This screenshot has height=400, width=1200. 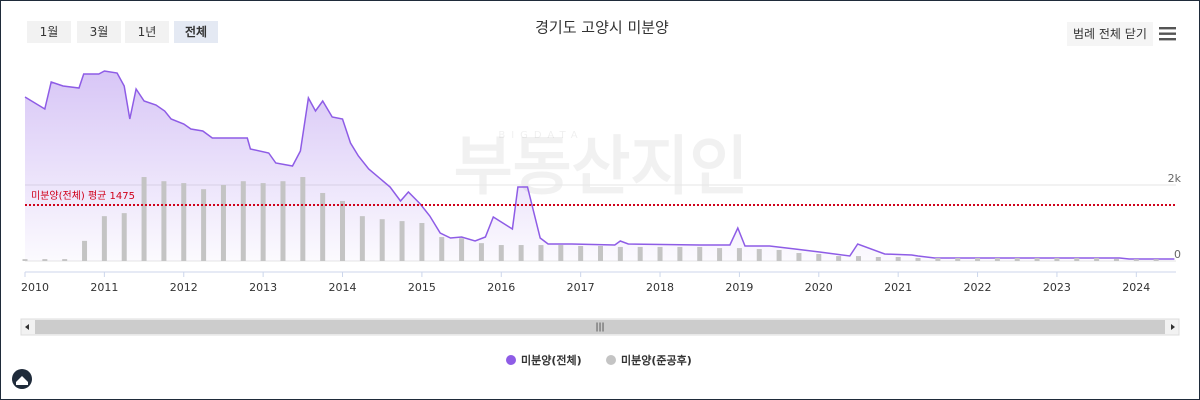 What do you see at coordinates (83, 196) in the screenshot?
I see `average-label: 미분양(전체) 평균 1475` at bounding box center [83, 196].